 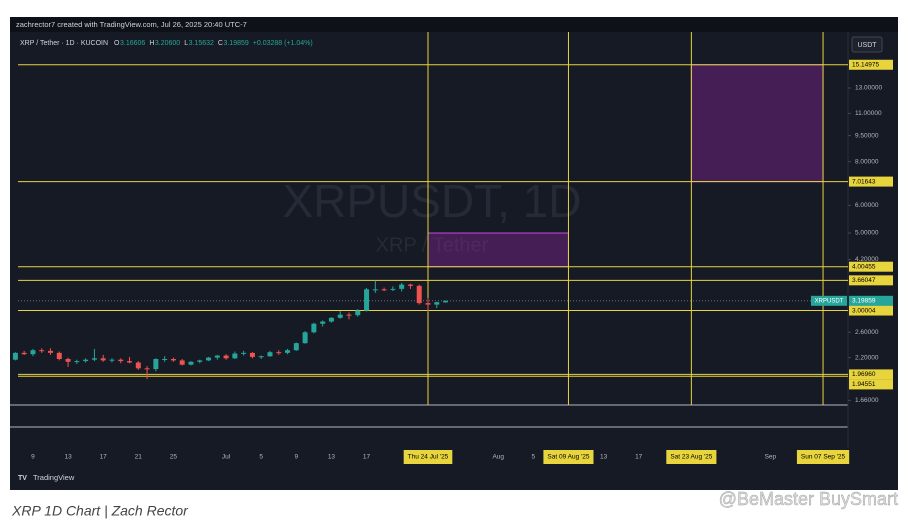 What do you see at coordinates (220, 43) in the screenshot?
I see `legend-key: C` at bounding box center [220, 43].